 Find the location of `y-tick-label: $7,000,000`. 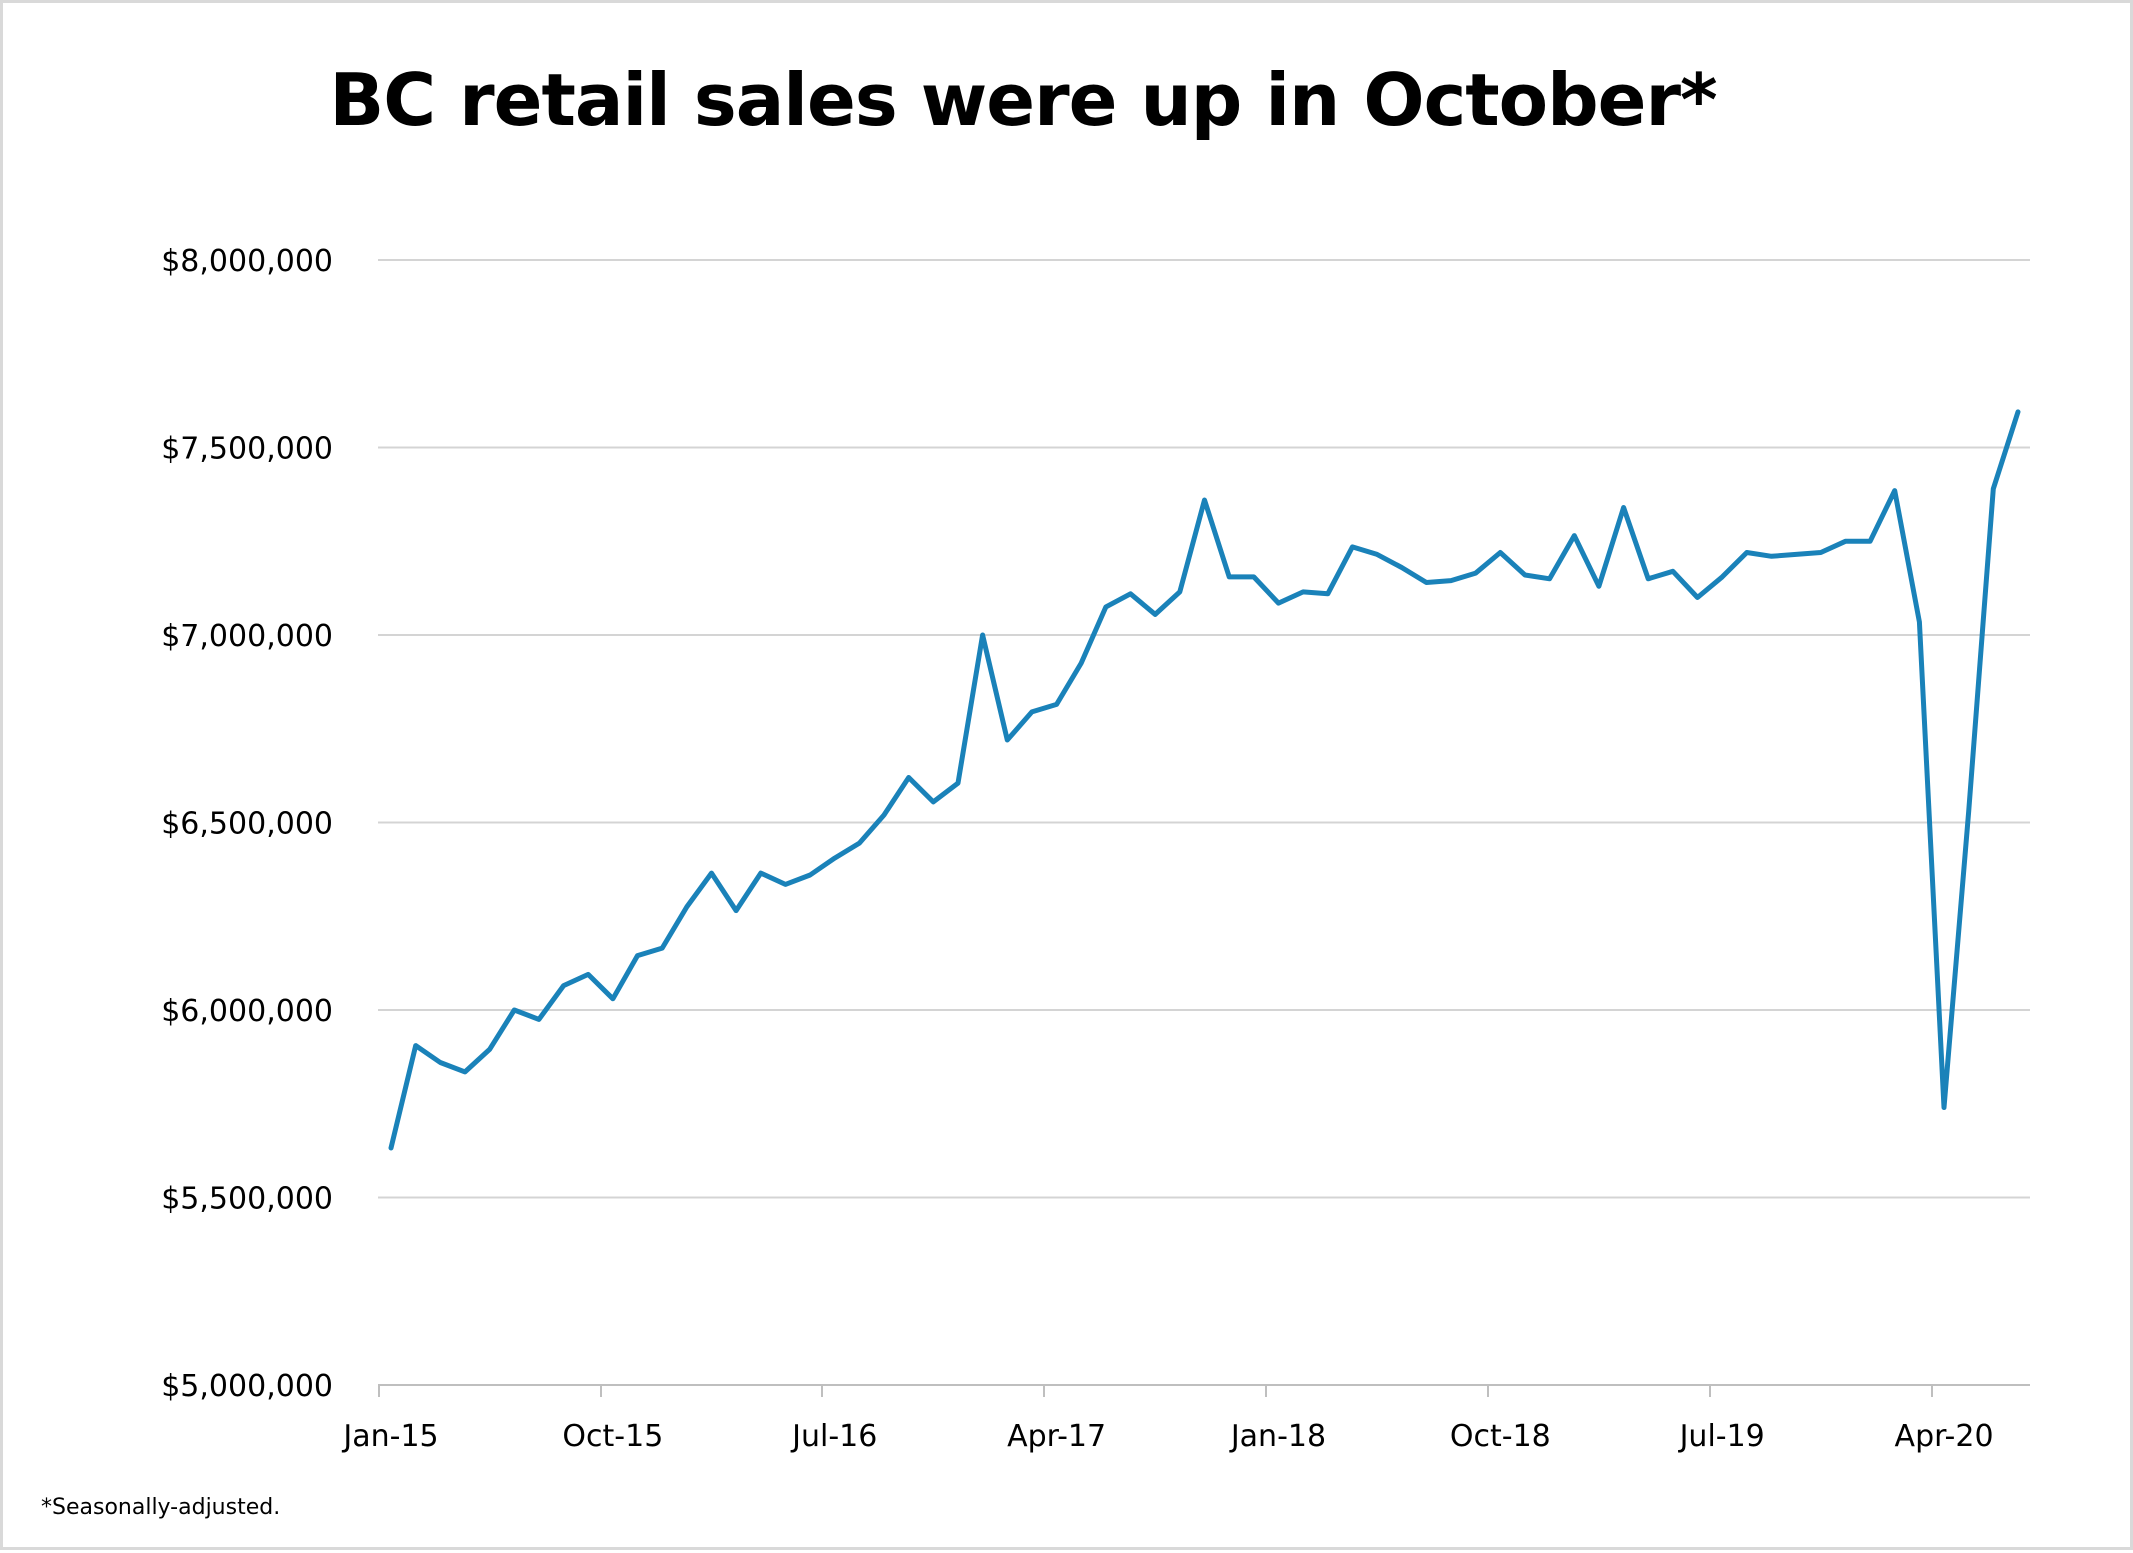

y-tick-label: $7,000,000 is located at coordinates (247, 636).